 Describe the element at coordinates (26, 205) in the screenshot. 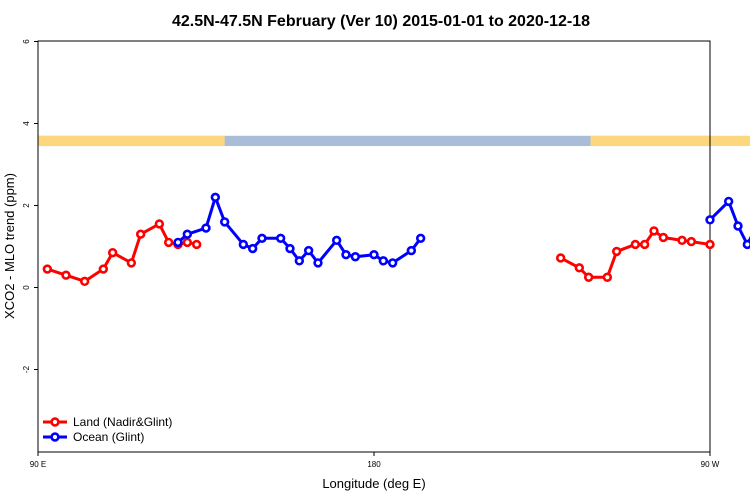

I see `y-tick-label: 2` at that location.